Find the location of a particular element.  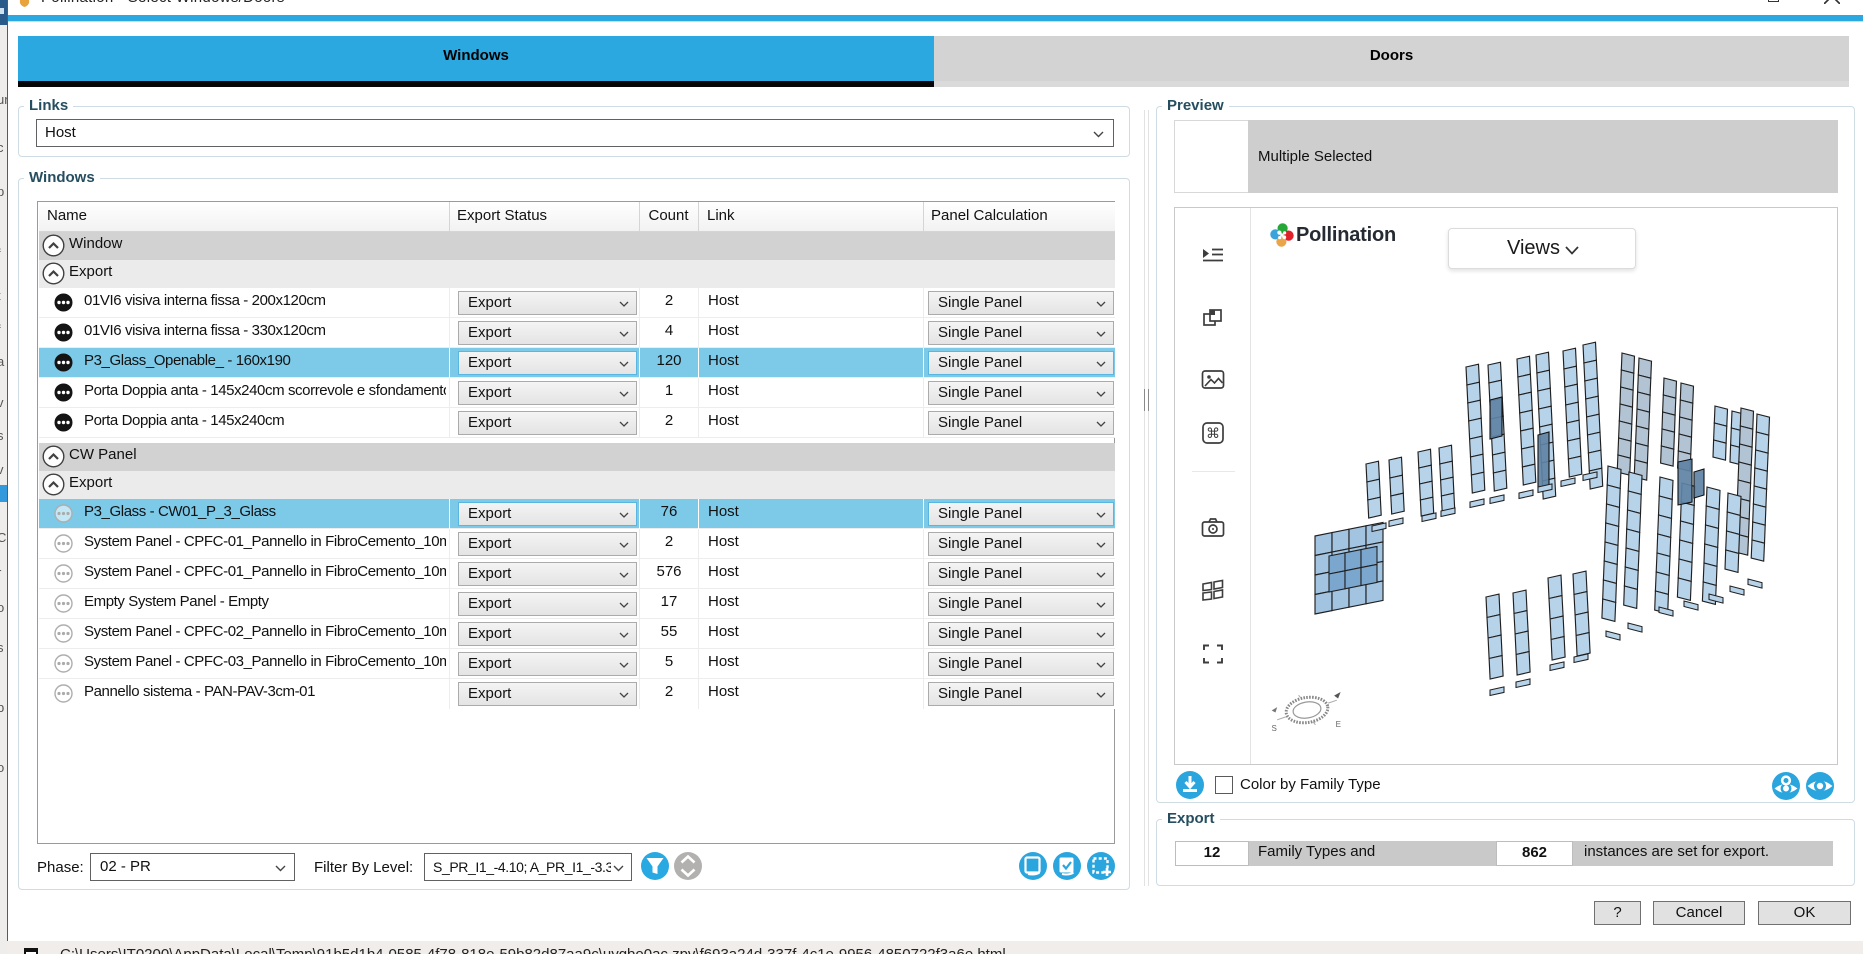

svg-text: E is located at coordinates (1338, 724).